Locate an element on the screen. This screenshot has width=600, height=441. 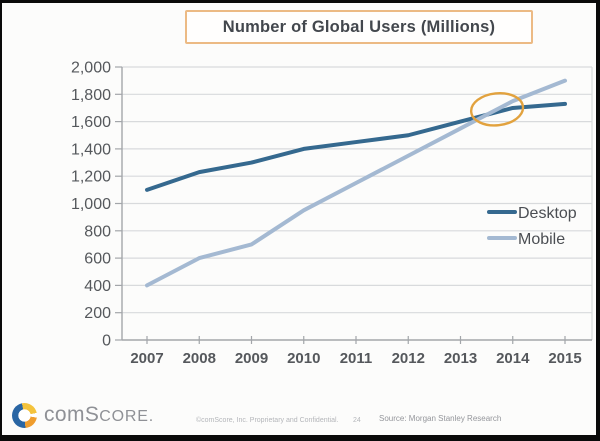
x-axis-label: 2014 is located at coordinates (513, 358).